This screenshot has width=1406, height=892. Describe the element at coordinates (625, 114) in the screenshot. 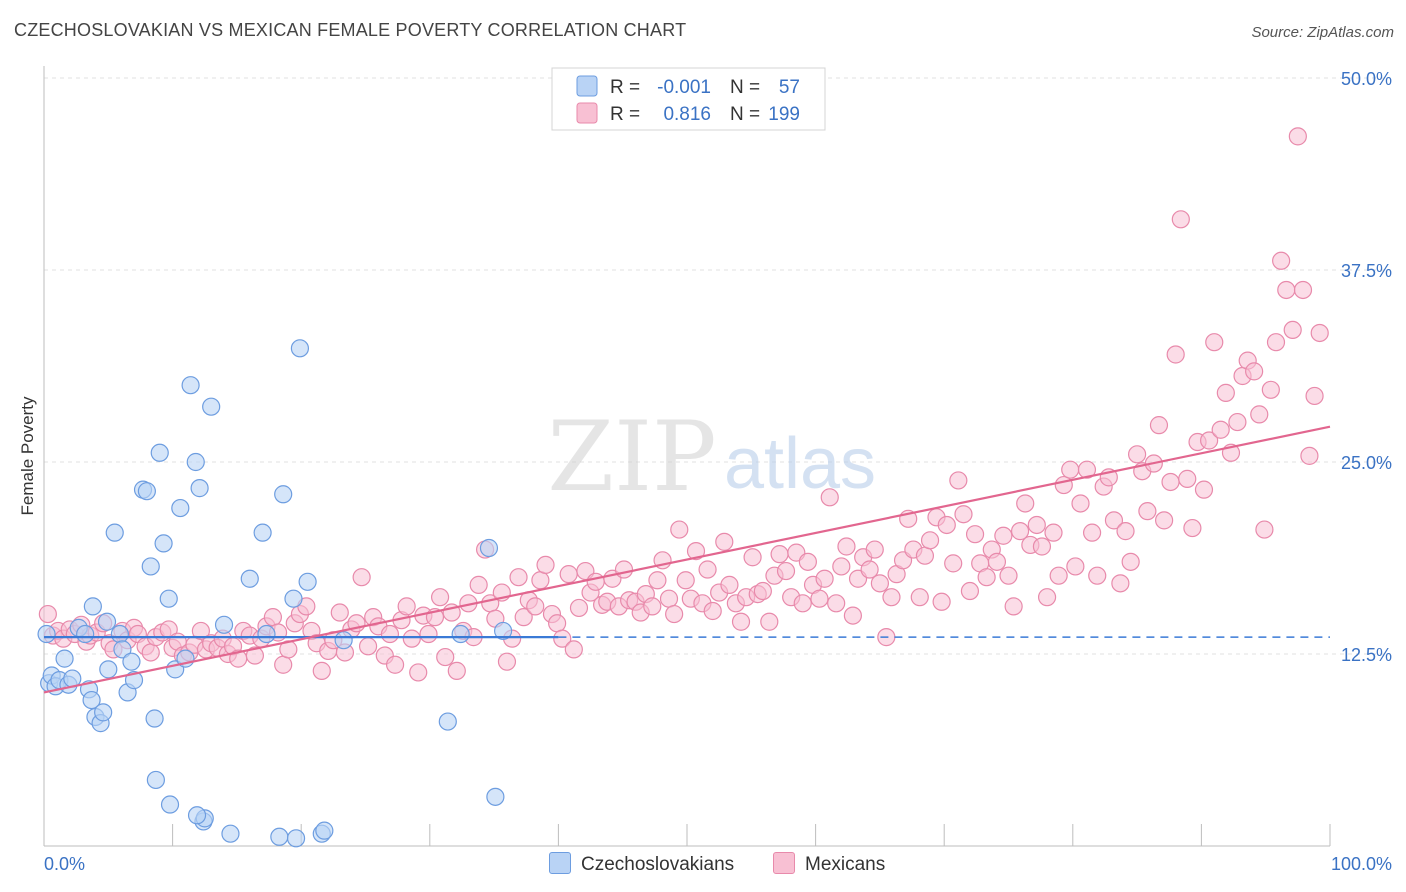

I see `legend-r-label-pink: R =` at that location.